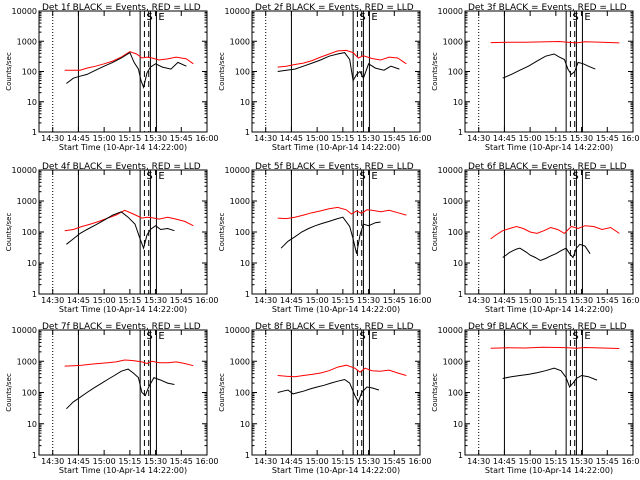 Image resolution: width=640 pixels, height=480 pixels. What do you see at coordinates (334, 8) in the screenshot?
I see `panel-title: Det 2f BLACK = Events, RED = LLD` at bounding box center [334, 8].